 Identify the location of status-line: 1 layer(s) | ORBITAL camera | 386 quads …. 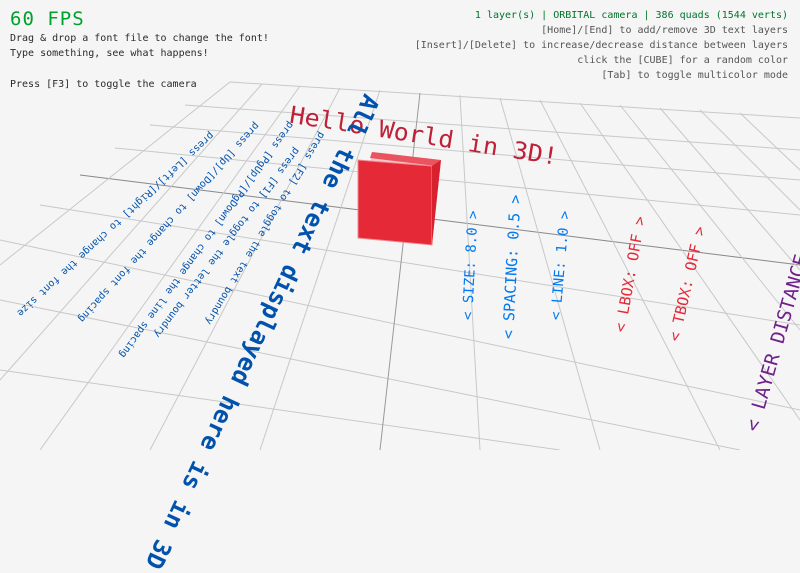
(631, 15).